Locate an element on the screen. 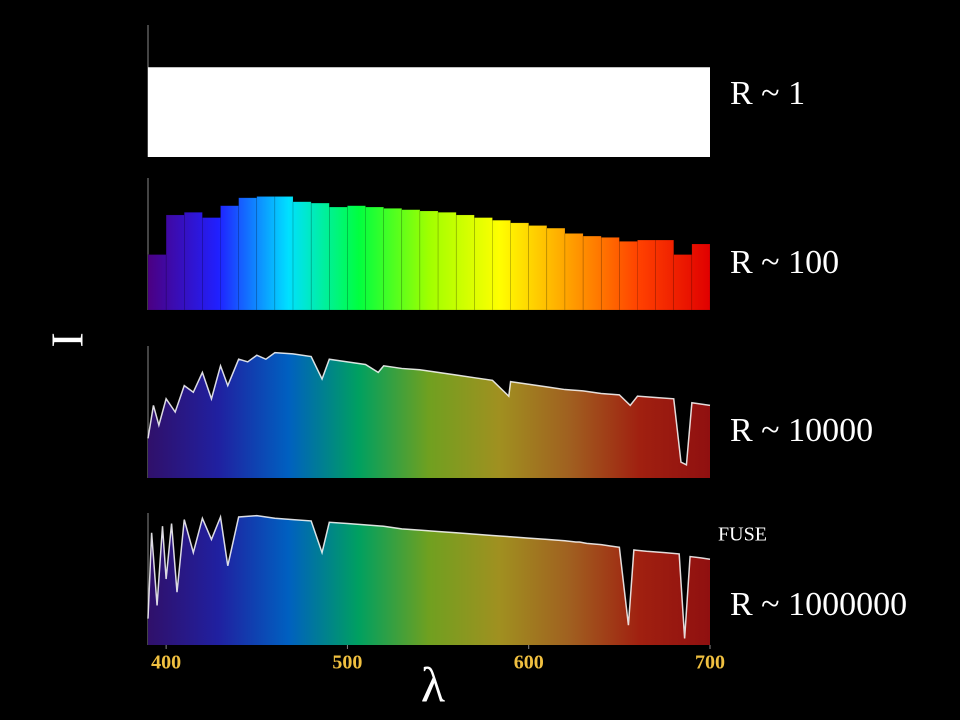  resolution-label: R ~ 100 is located at coordinates (784, 262).